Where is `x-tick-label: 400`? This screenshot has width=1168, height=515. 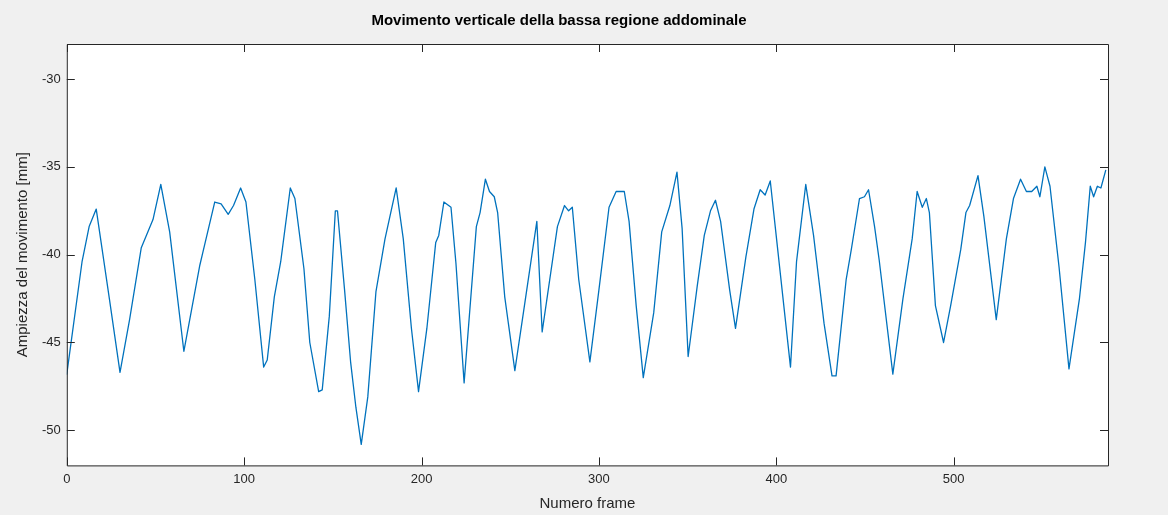 x-tick-label: 400 is located at coordinates (776, 478).